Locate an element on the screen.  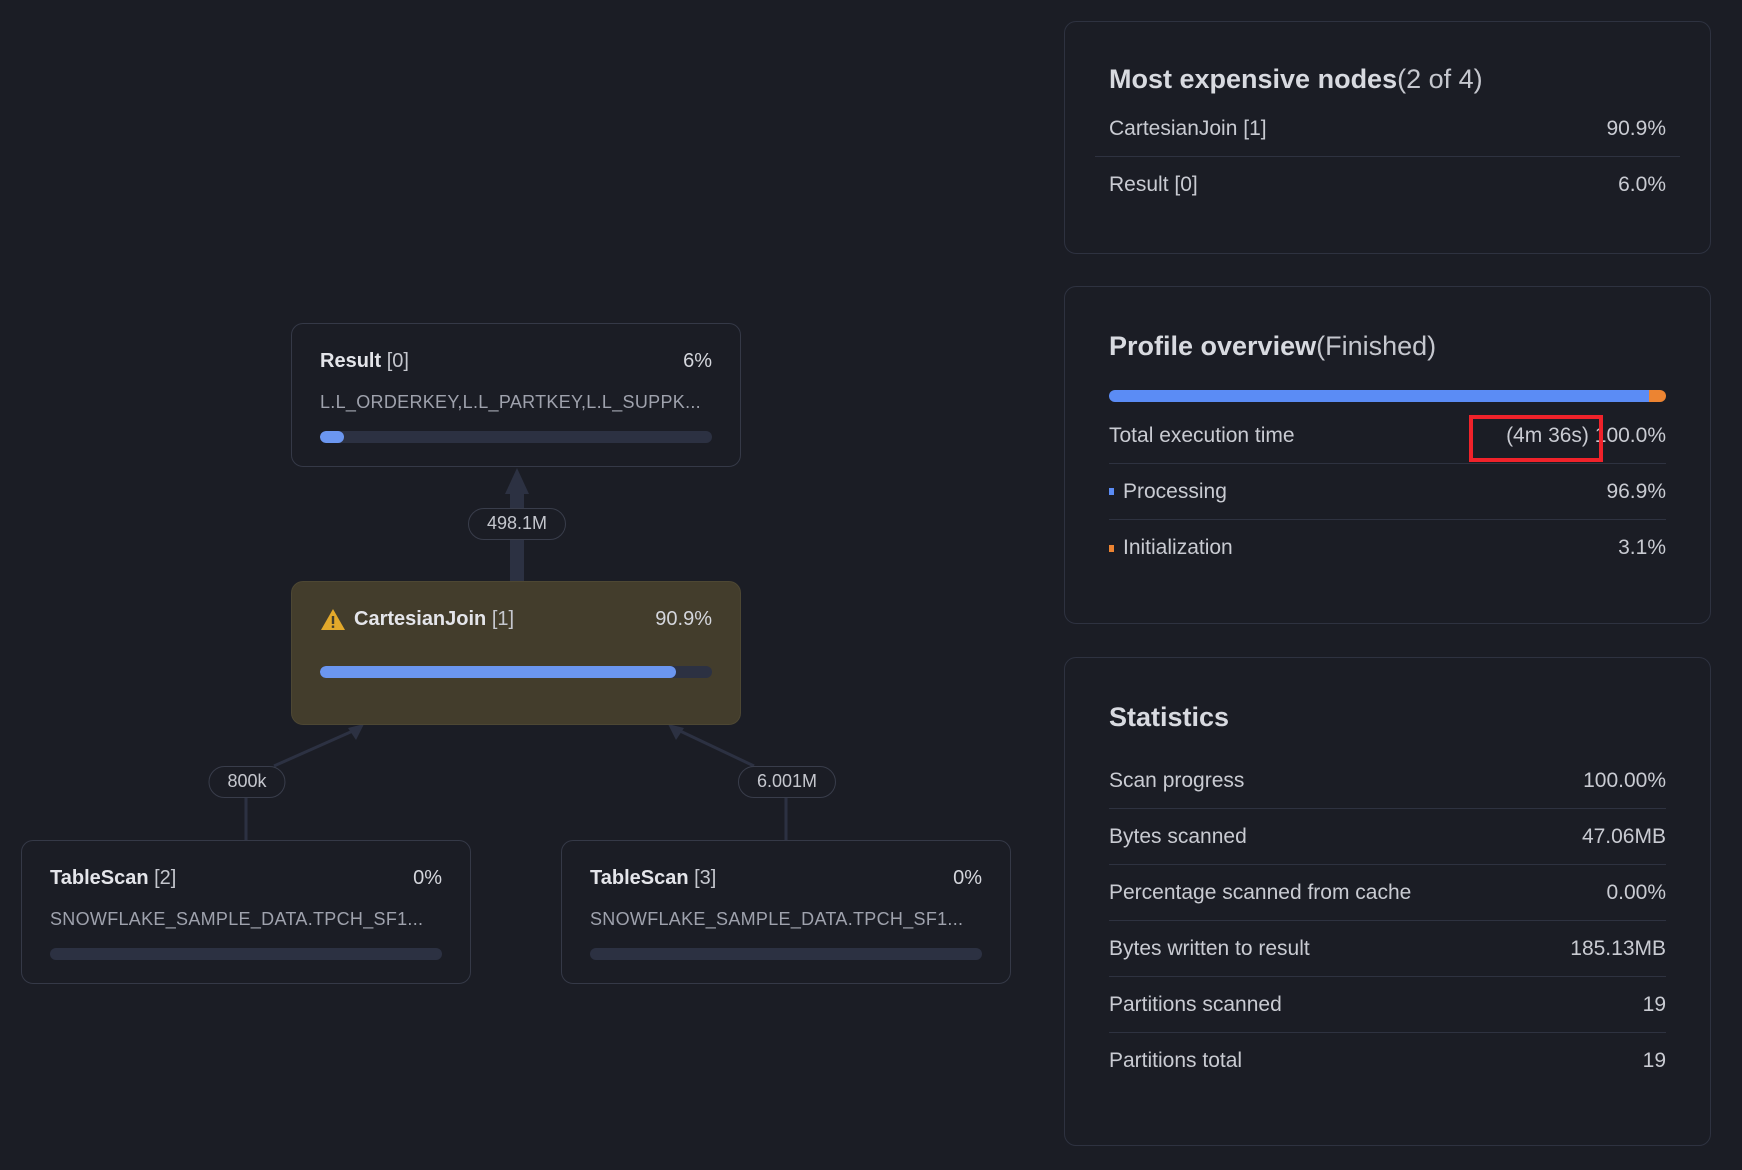
initialization-row: Initialization 3.1% is located at coordinates (1387, 548).